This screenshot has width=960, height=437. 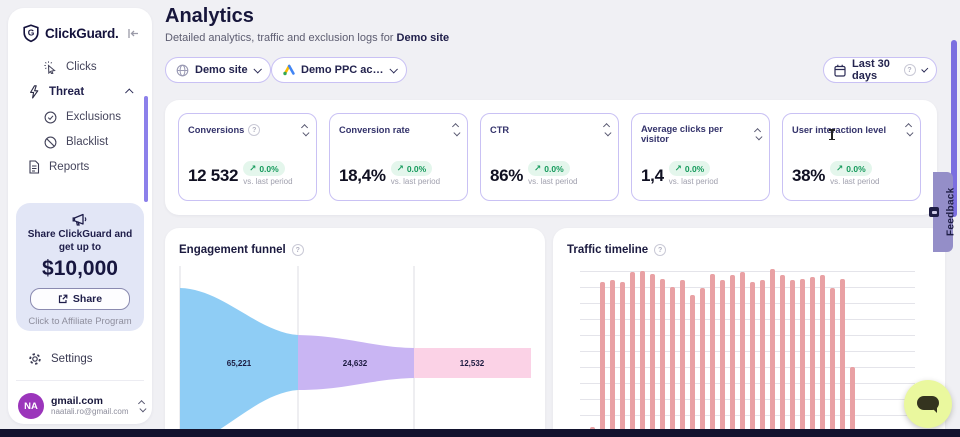 I want to click on sidebar-item-threat: Threat, so click(x=83, y=92).